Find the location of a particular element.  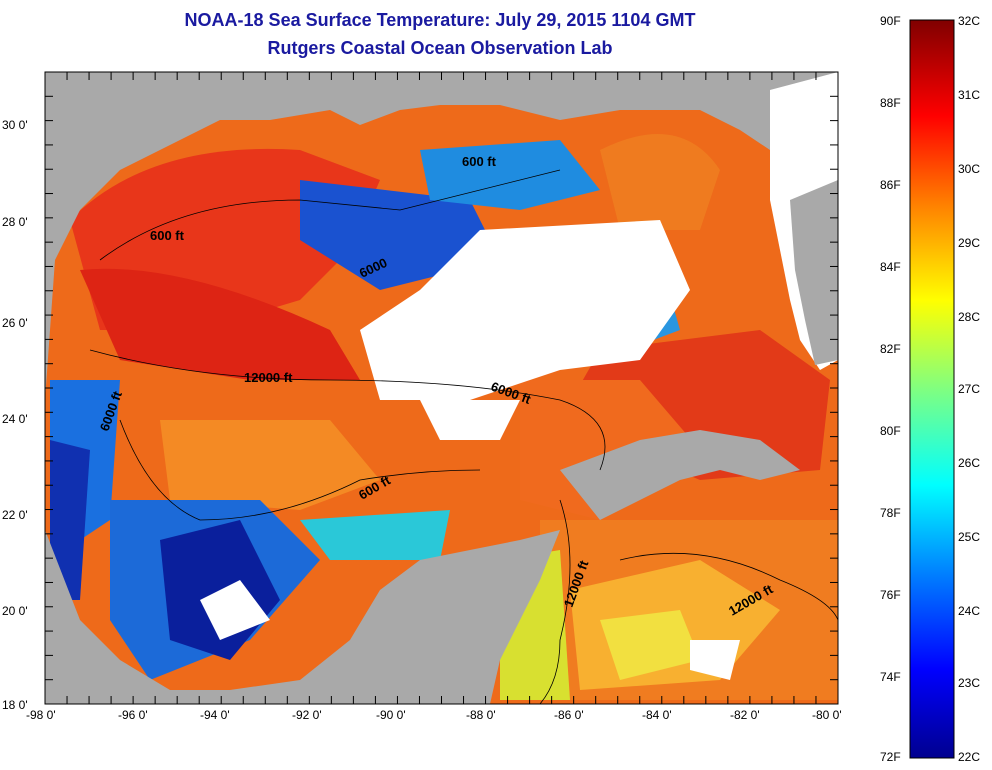

y-tick-label: 22 0' is located at coordinates (15, 515).